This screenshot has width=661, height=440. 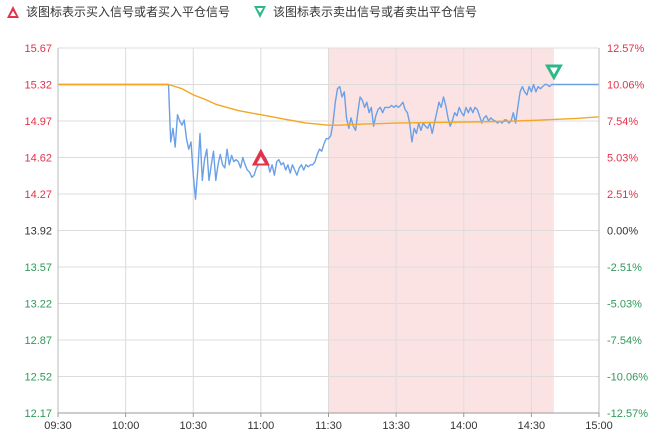 What do you see at coordinates (329, 104) in the screenshot?
I see `average-line` at bounding box center [329, 104].